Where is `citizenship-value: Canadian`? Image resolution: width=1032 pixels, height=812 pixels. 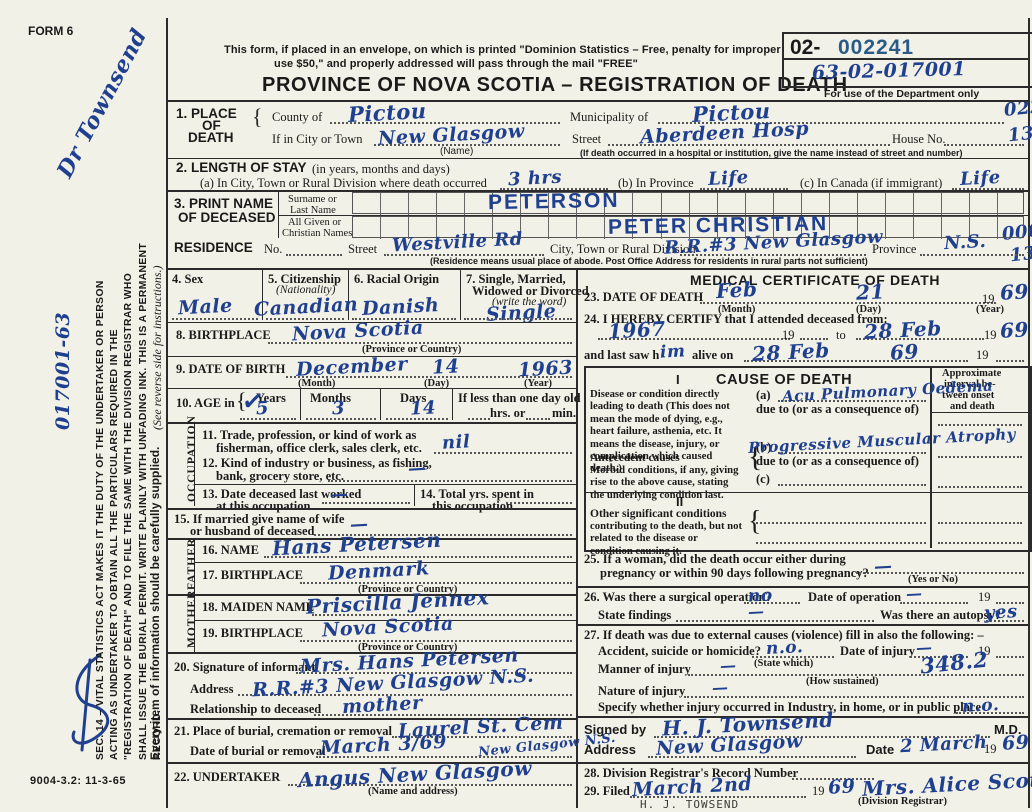 citizenship-value: Canadian is located at coordinates (306, 307).